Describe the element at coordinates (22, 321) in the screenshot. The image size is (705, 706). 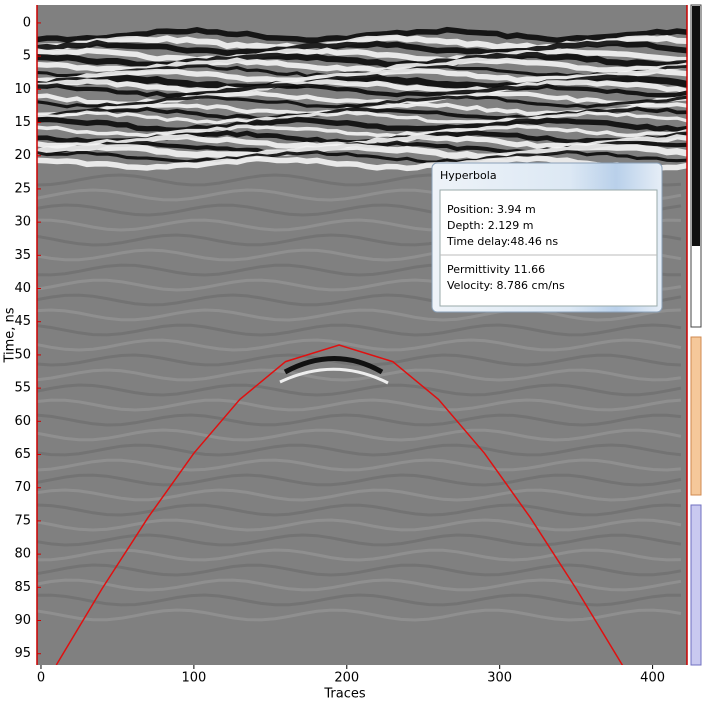
I see `y-tick-label: 45` at that location.